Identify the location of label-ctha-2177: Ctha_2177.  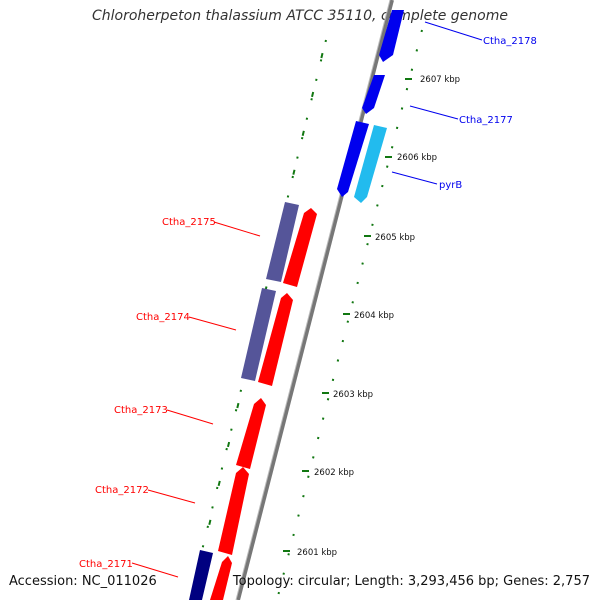
(486, 120).